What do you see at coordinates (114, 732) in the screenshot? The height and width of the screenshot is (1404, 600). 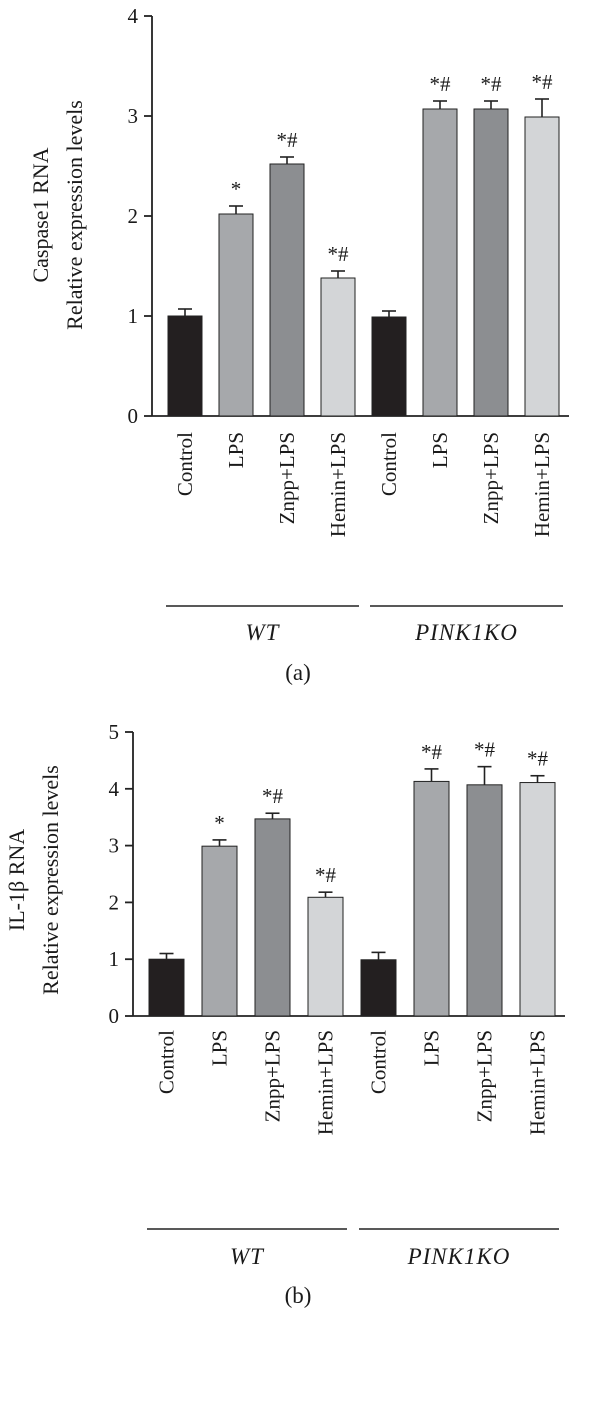 I see `y-tick-label: 5` at bounding box center [114, 732].